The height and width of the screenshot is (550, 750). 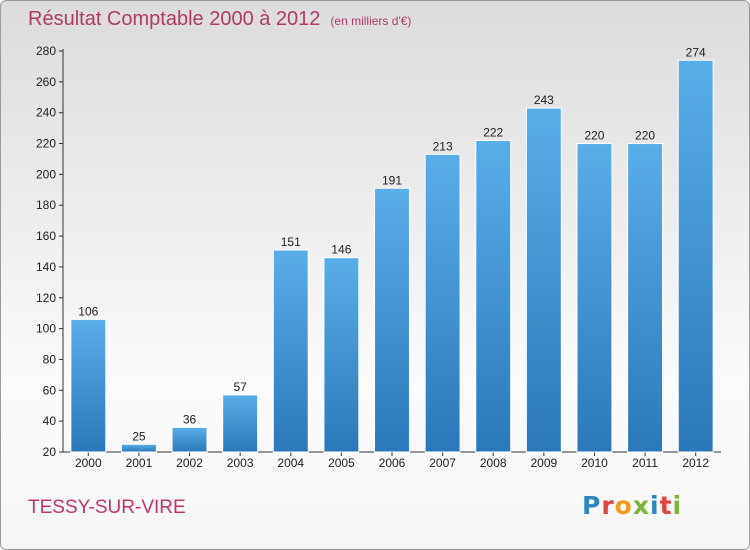 I want to click on logo-letter: r, so click(x=608, y=505).